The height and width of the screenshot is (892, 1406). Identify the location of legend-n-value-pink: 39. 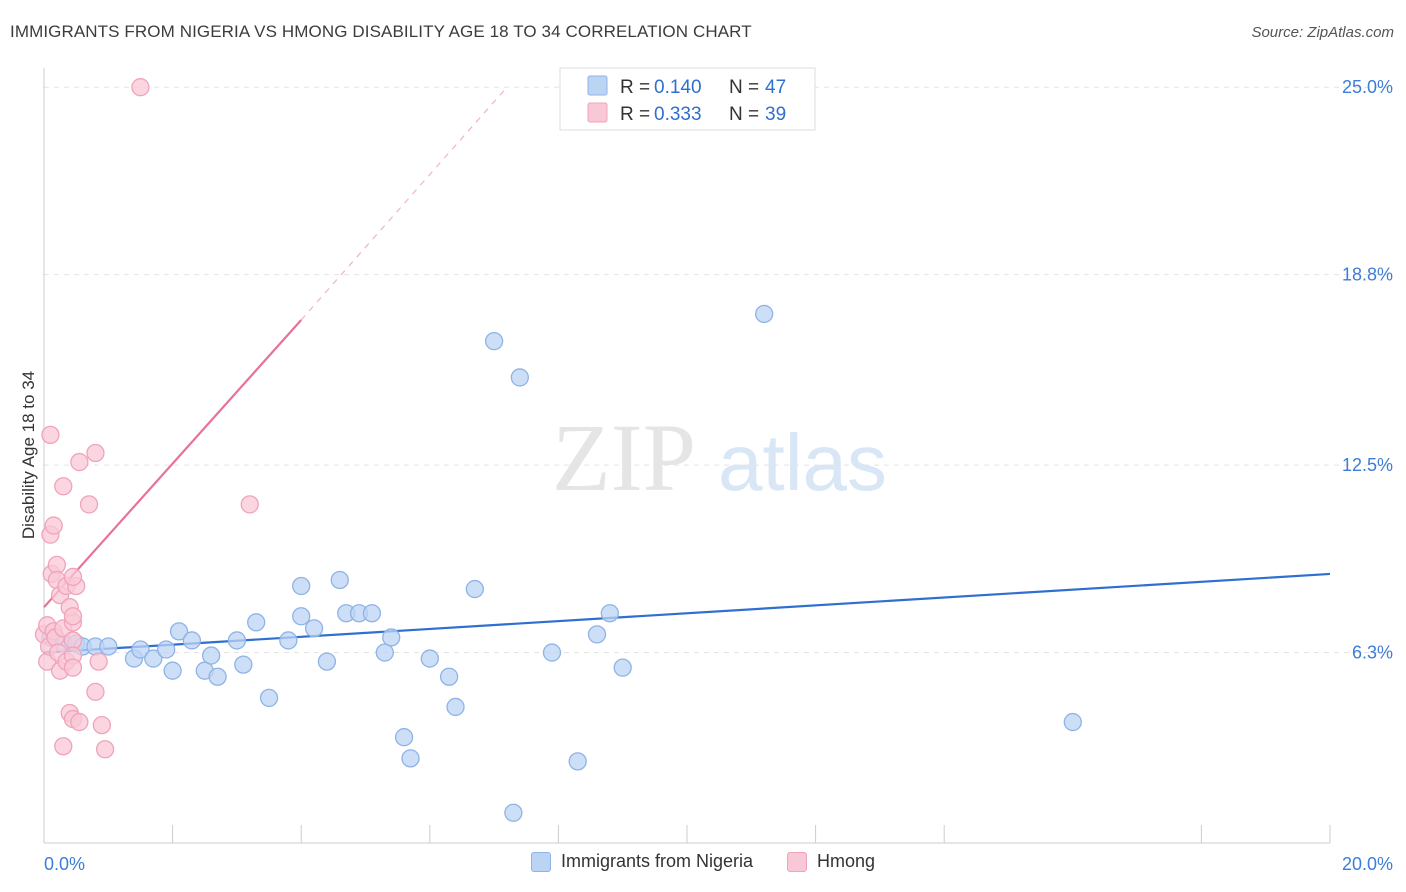
(775, 114).